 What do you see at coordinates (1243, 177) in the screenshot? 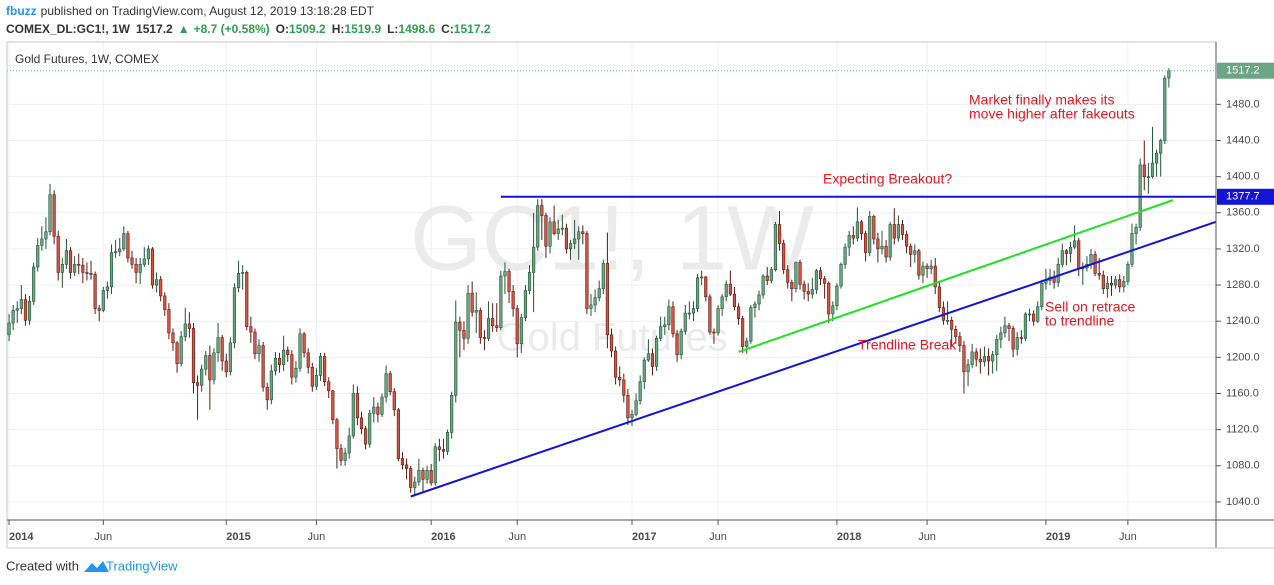
I see `y-tick-label: 1400.0` at bounding box center [1243, 177].